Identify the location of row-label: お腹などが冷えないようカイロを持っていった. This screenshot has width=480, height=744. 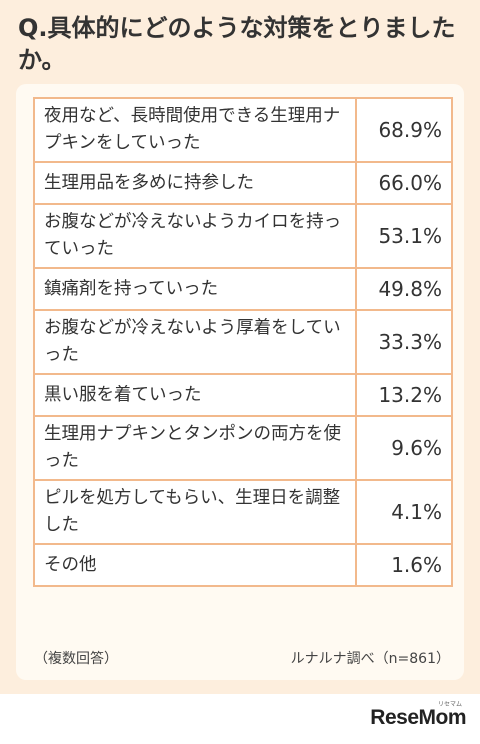
(196, 236).